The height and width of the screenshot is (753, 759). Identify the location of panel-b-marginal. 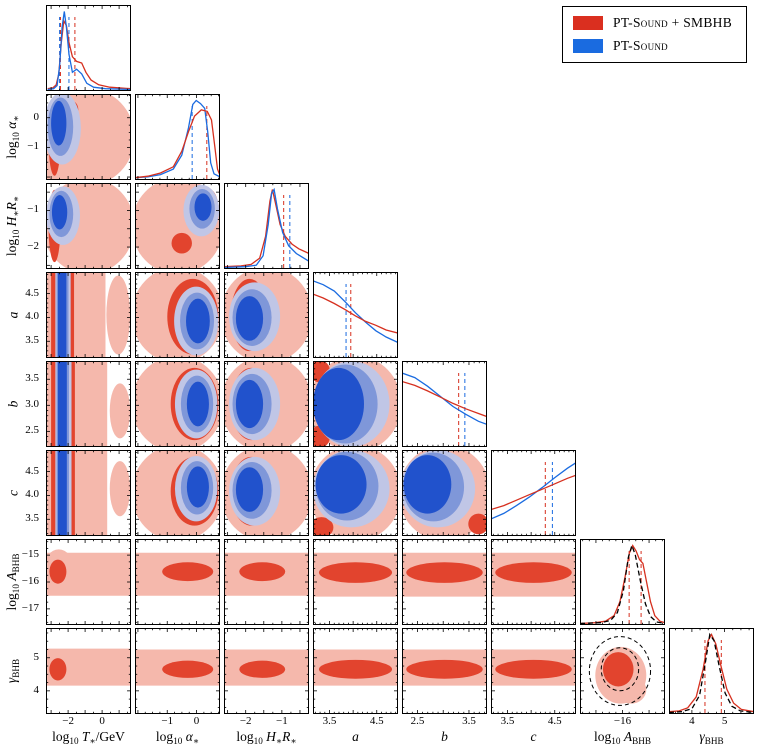
(444, 404).